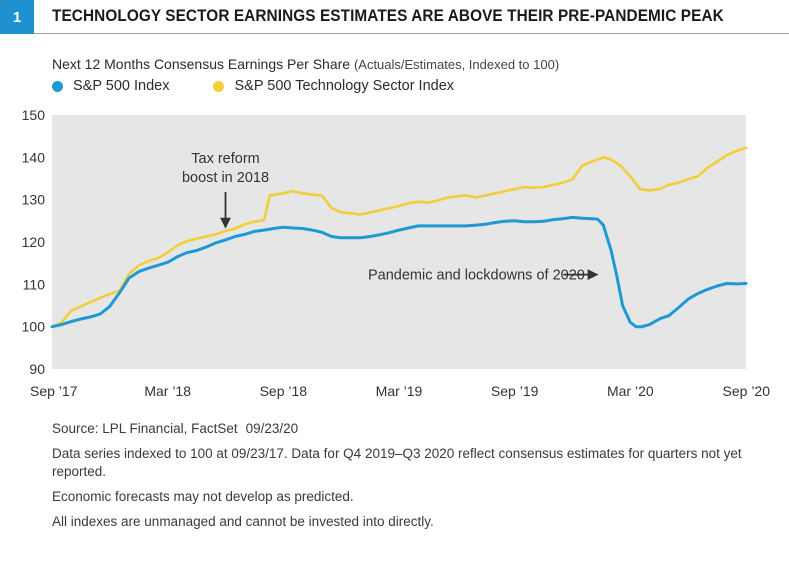 The width and height of the screenshot is (789, 570). I want to click on legend-swatch-tech, so click(219, 86).